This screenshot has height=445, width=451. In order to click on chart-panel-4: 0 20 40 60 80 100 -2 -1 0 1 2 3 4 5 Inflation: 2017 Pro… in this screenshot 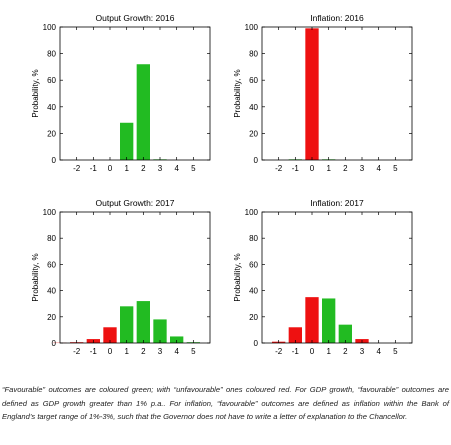, I will do `click(323, 277)`.